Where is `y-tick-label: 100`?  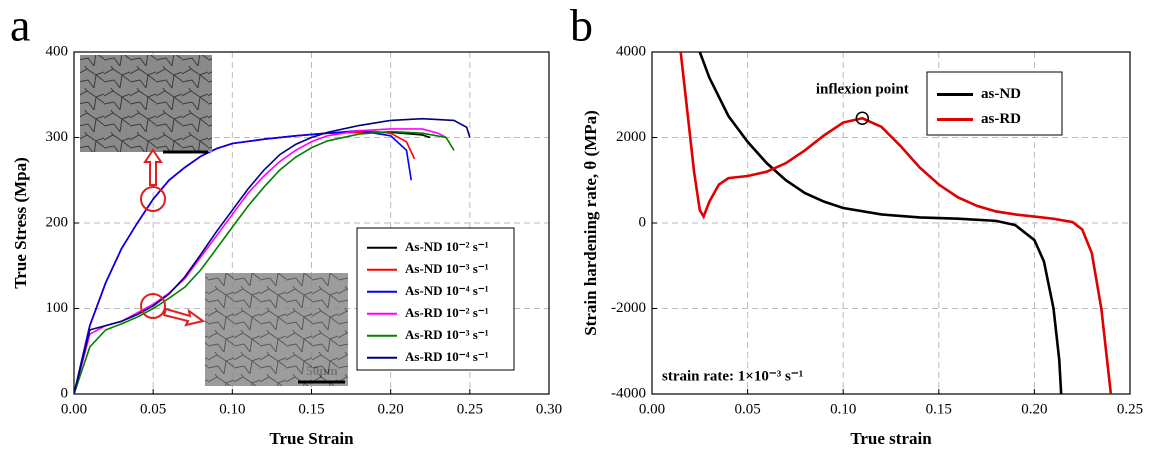 y-tick-label: 100 is located at coordinates (57, 308).